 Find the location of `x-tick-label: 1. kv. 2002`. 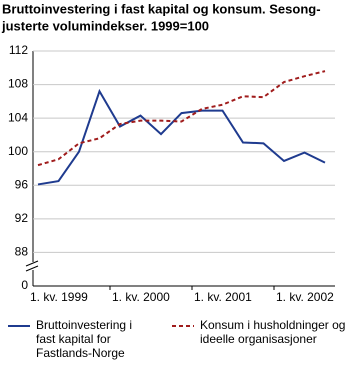

x-tick-label: 1. kv. 2002 is located at coordinates (305, 297).